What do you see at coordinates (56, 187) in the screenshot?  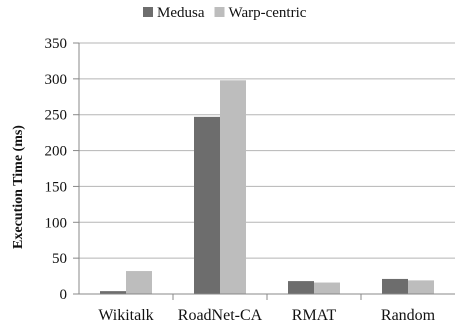 I see `y-tick-label: 150` at bounding box center [56, 187].